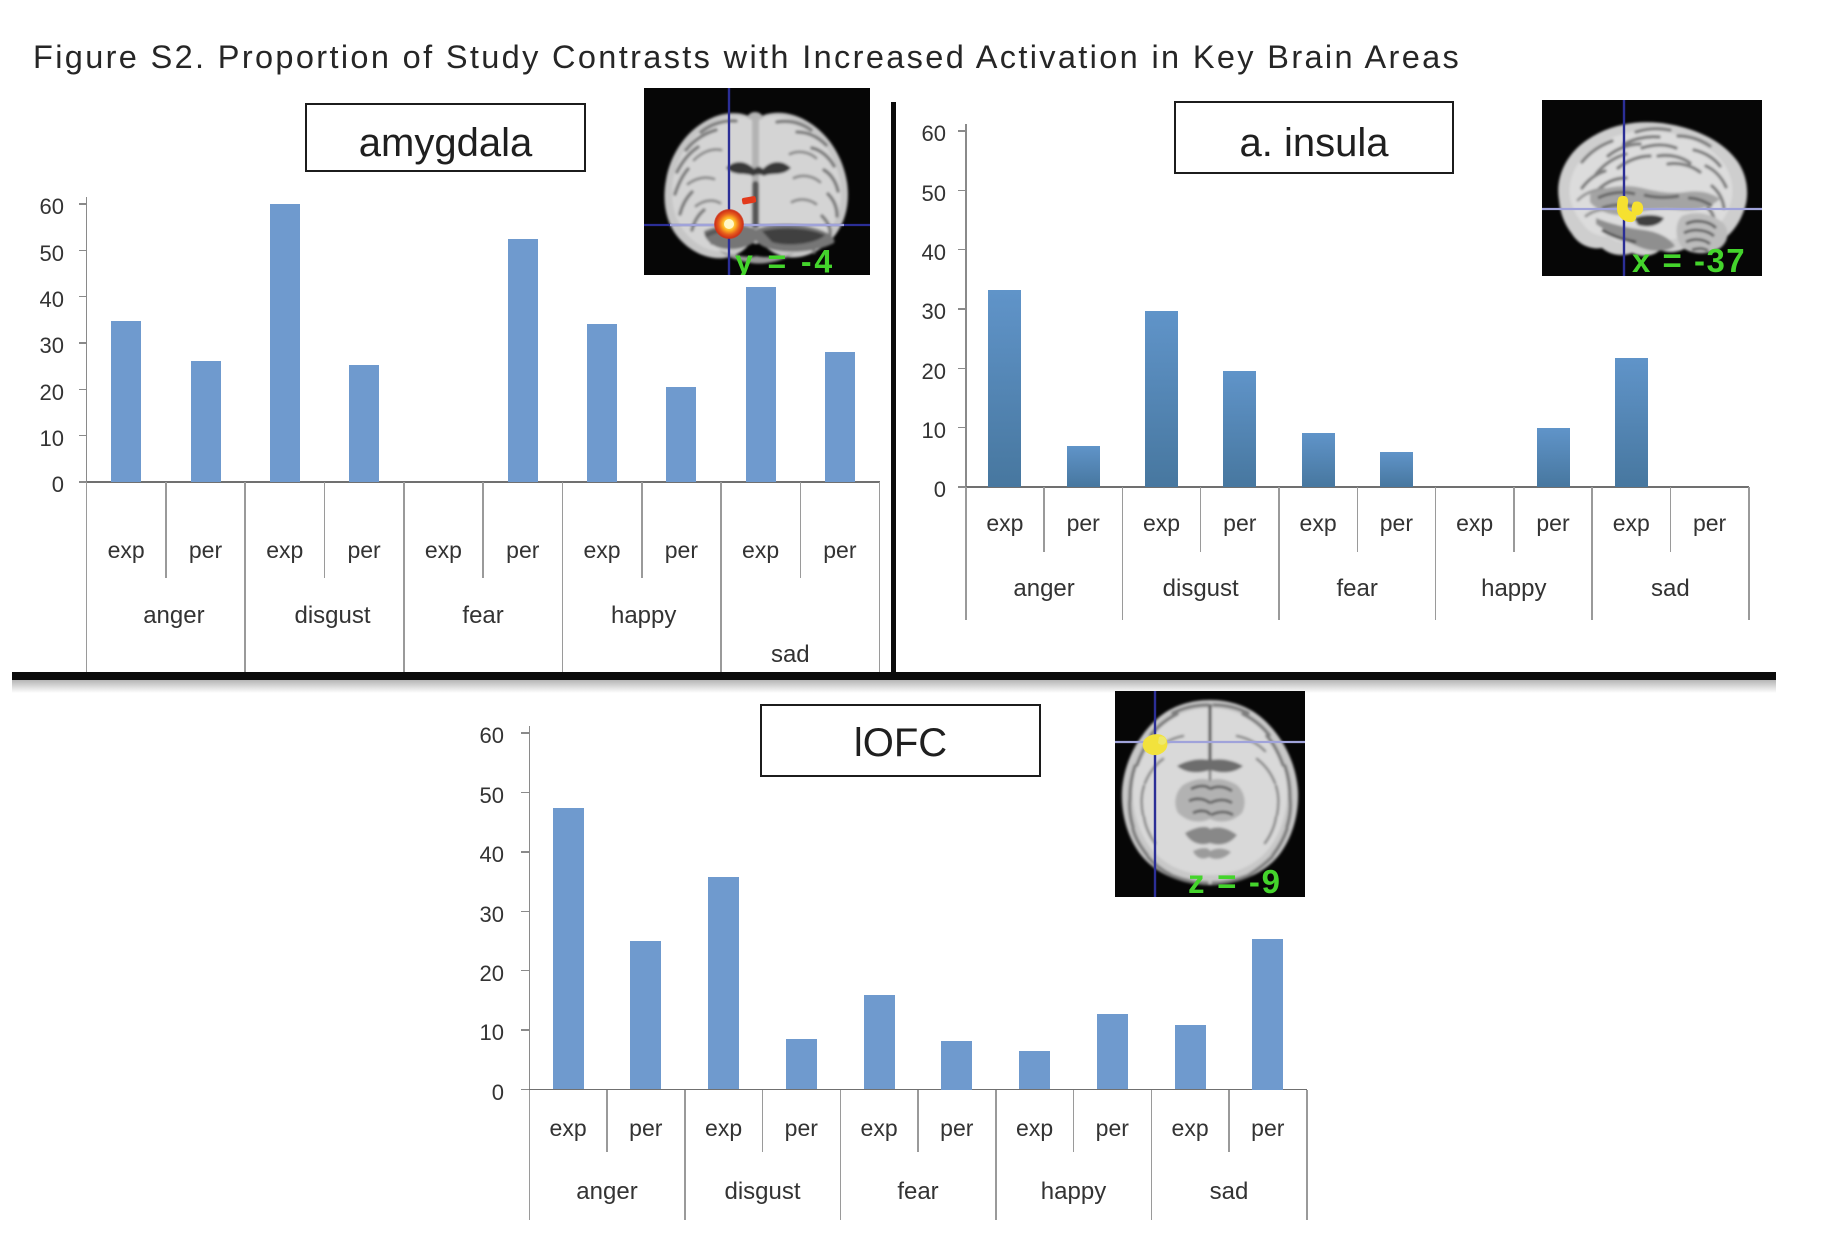  I want to click on svg-text: y = -4, so click(785, 260).